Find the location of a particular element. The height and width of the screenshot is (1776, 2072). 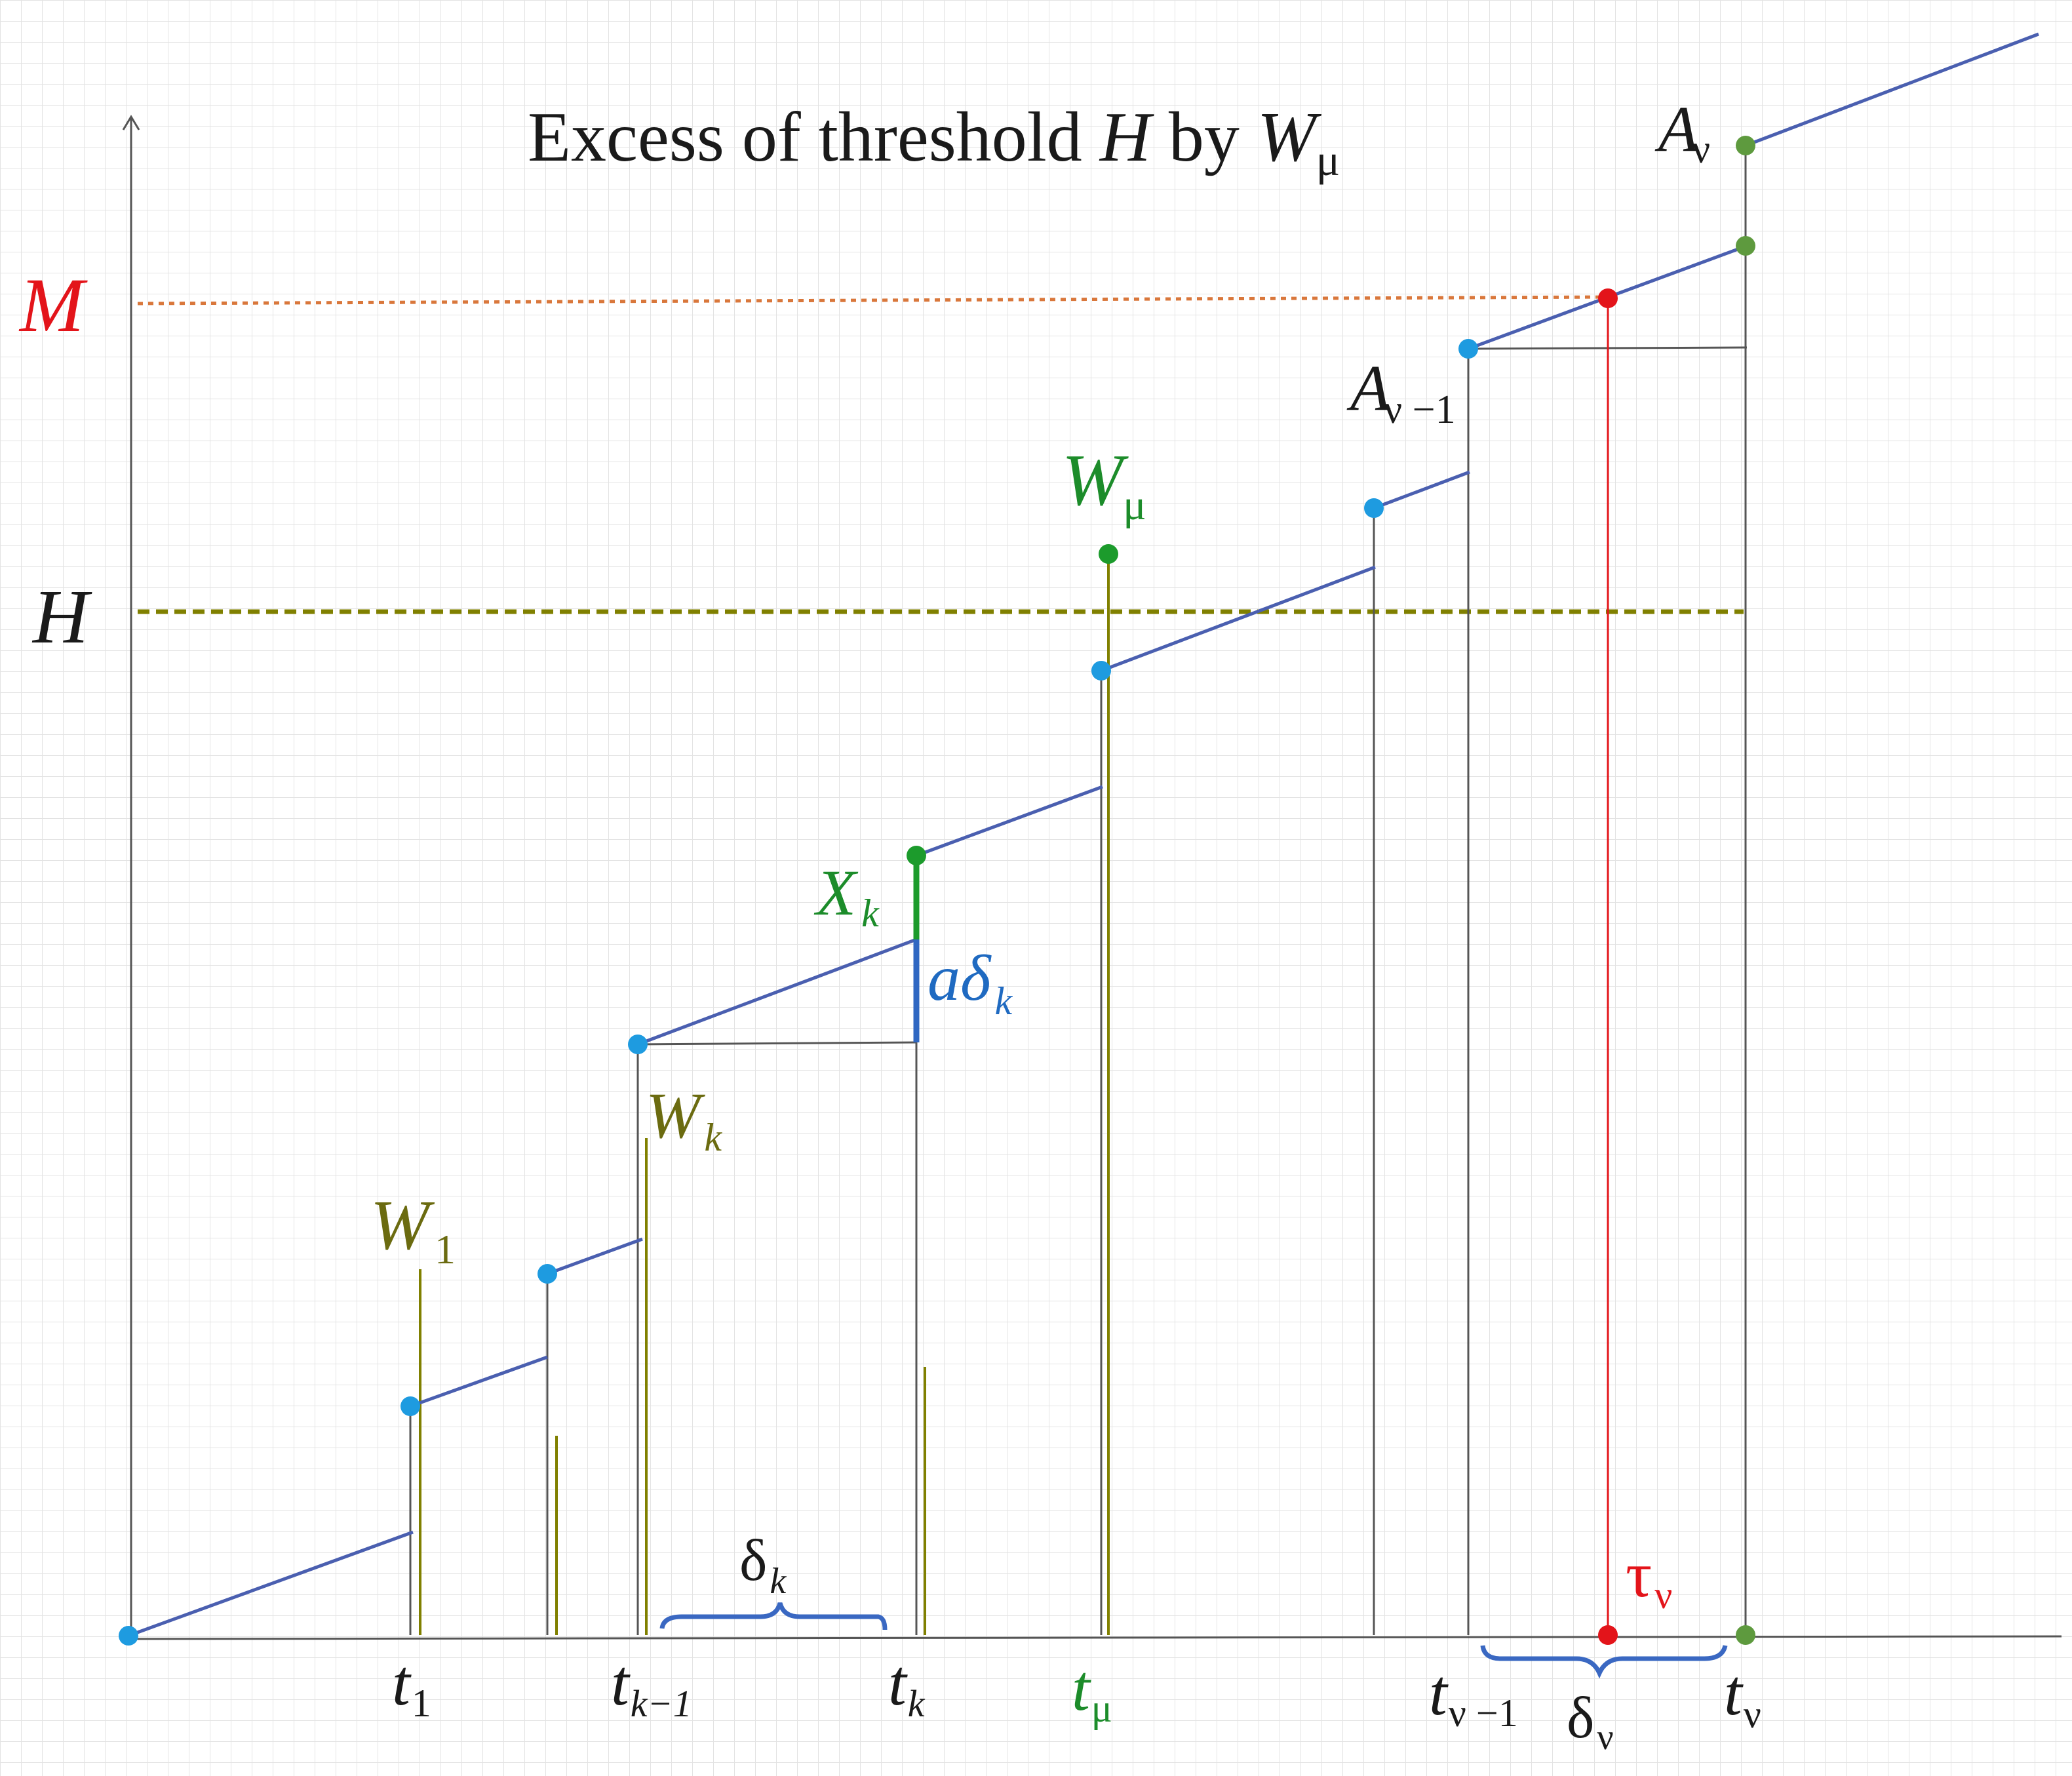

marker-tau-nu-level is located at coordinates (1608, 298).